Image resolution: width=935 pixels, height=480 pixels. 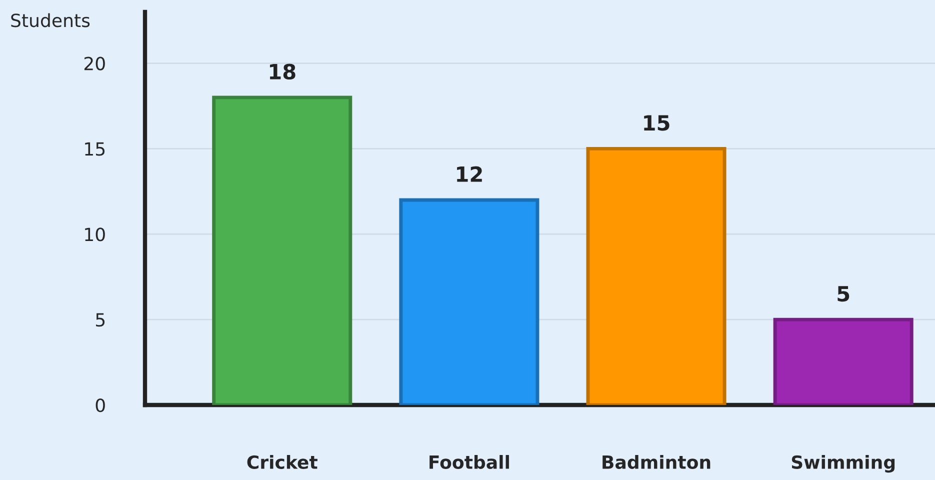 I want to click on data-label: 15, so click(x=657, y=123).